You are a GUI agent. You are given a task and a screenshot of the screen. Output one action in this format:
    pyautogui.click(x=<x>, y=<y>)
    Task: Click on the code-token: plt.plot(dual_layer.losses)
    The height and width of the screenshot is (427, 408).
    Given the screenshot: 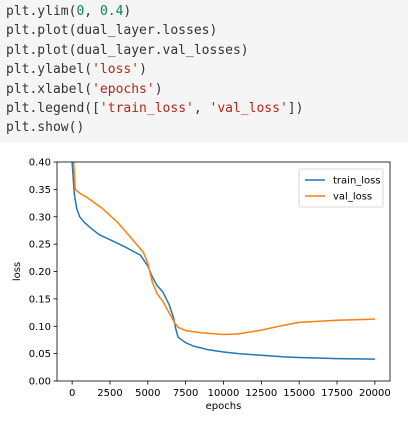 What is the action you would take?
    pyautogui.click(x=112, y=31)
    